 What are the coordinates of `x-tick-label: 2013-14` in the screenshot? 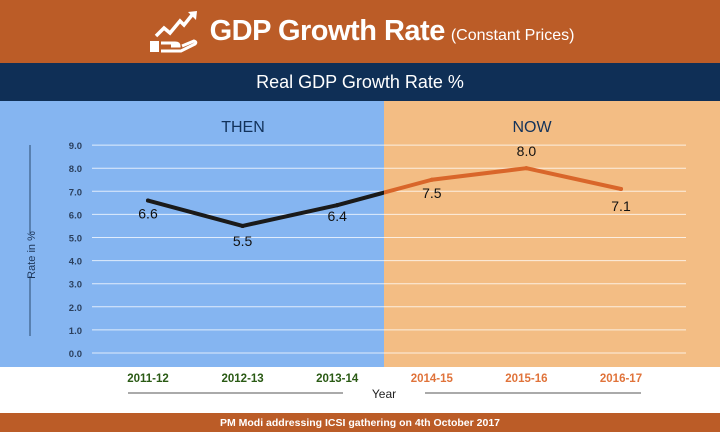 It's located at (337, 379).